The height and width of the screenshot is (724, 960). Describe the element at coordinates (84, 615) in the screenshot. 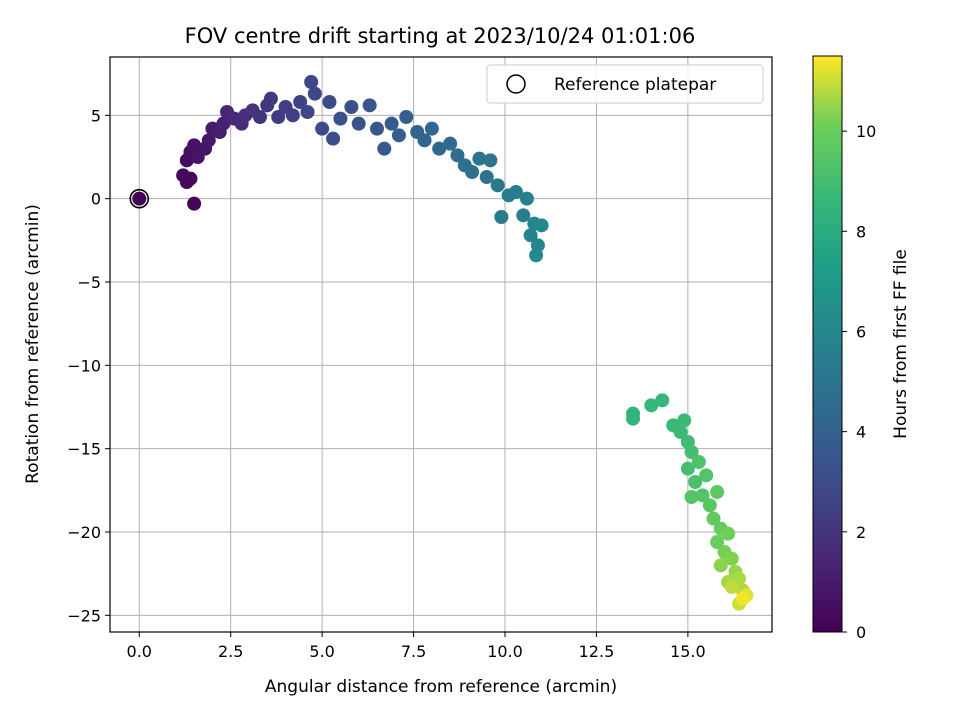

I see `y-tick-label: −25` at that location.